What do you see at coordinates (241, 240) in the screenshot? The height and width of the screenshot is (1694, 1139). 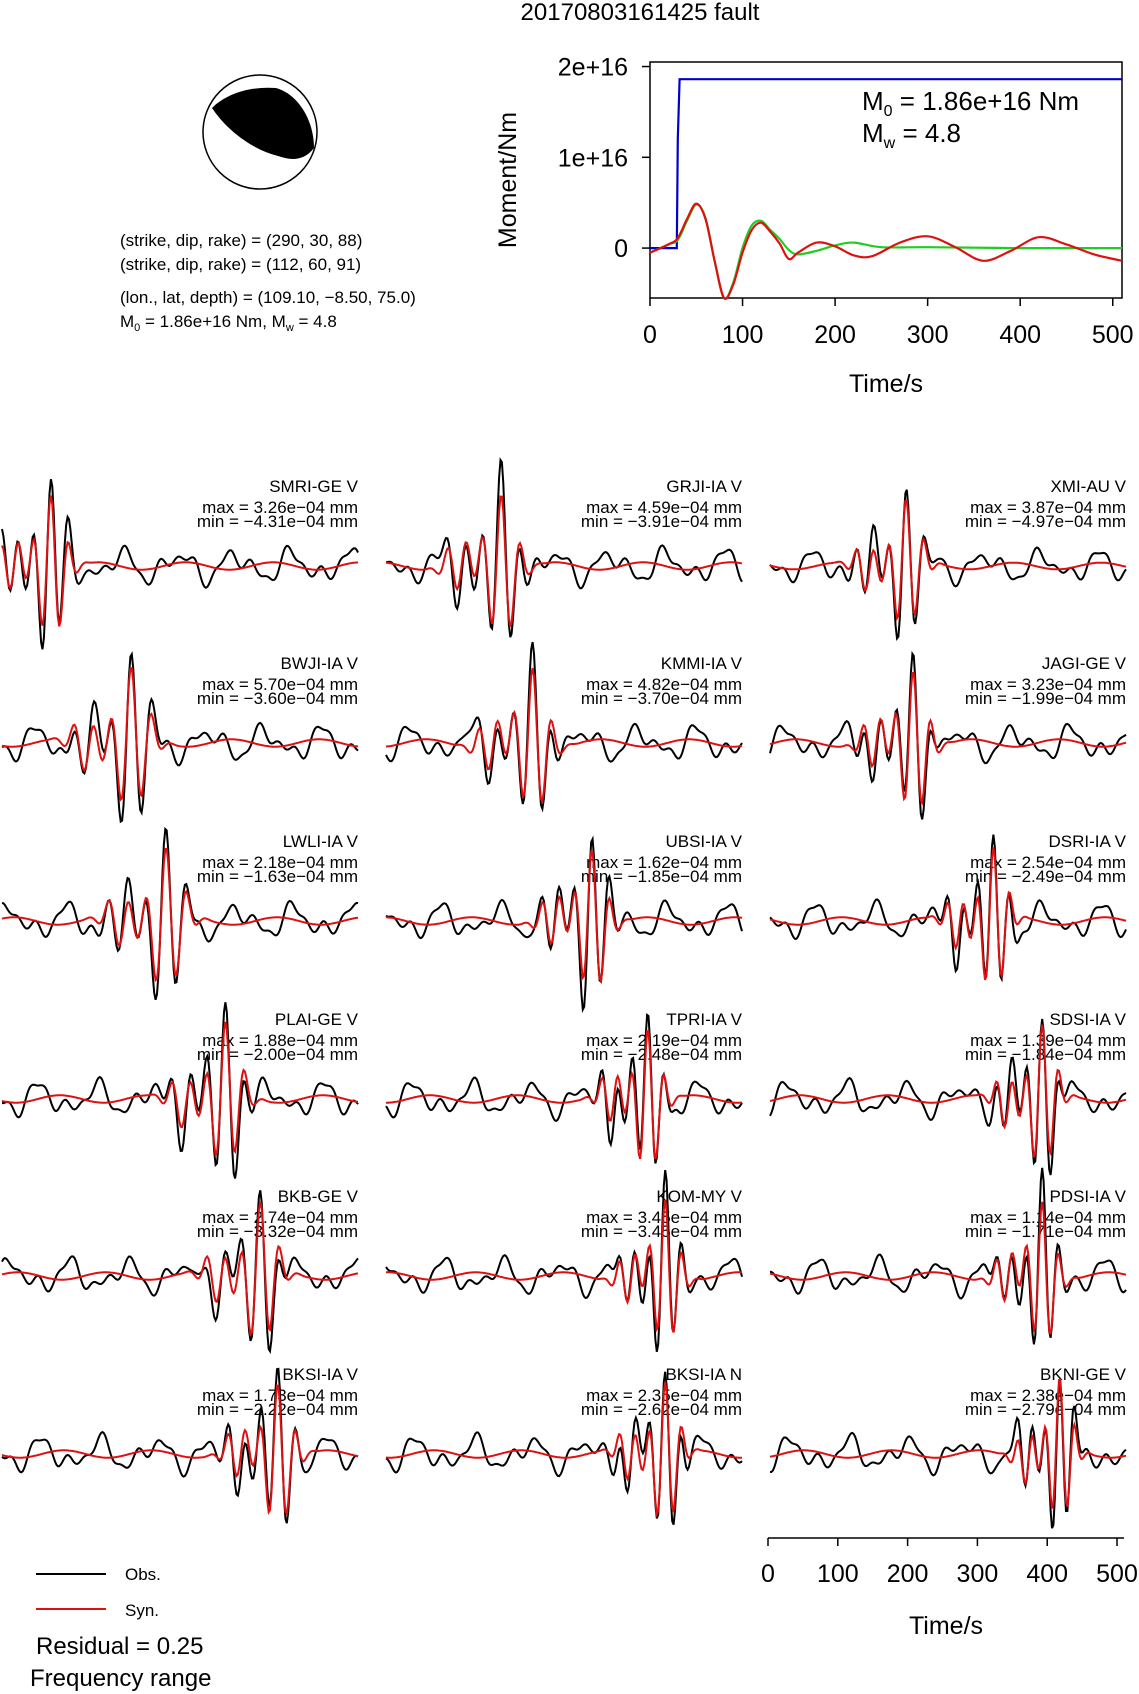 I see `focal-line-1: (strike, dip, rake) = (290, 30, 88)` at bounding box center [241, 240].